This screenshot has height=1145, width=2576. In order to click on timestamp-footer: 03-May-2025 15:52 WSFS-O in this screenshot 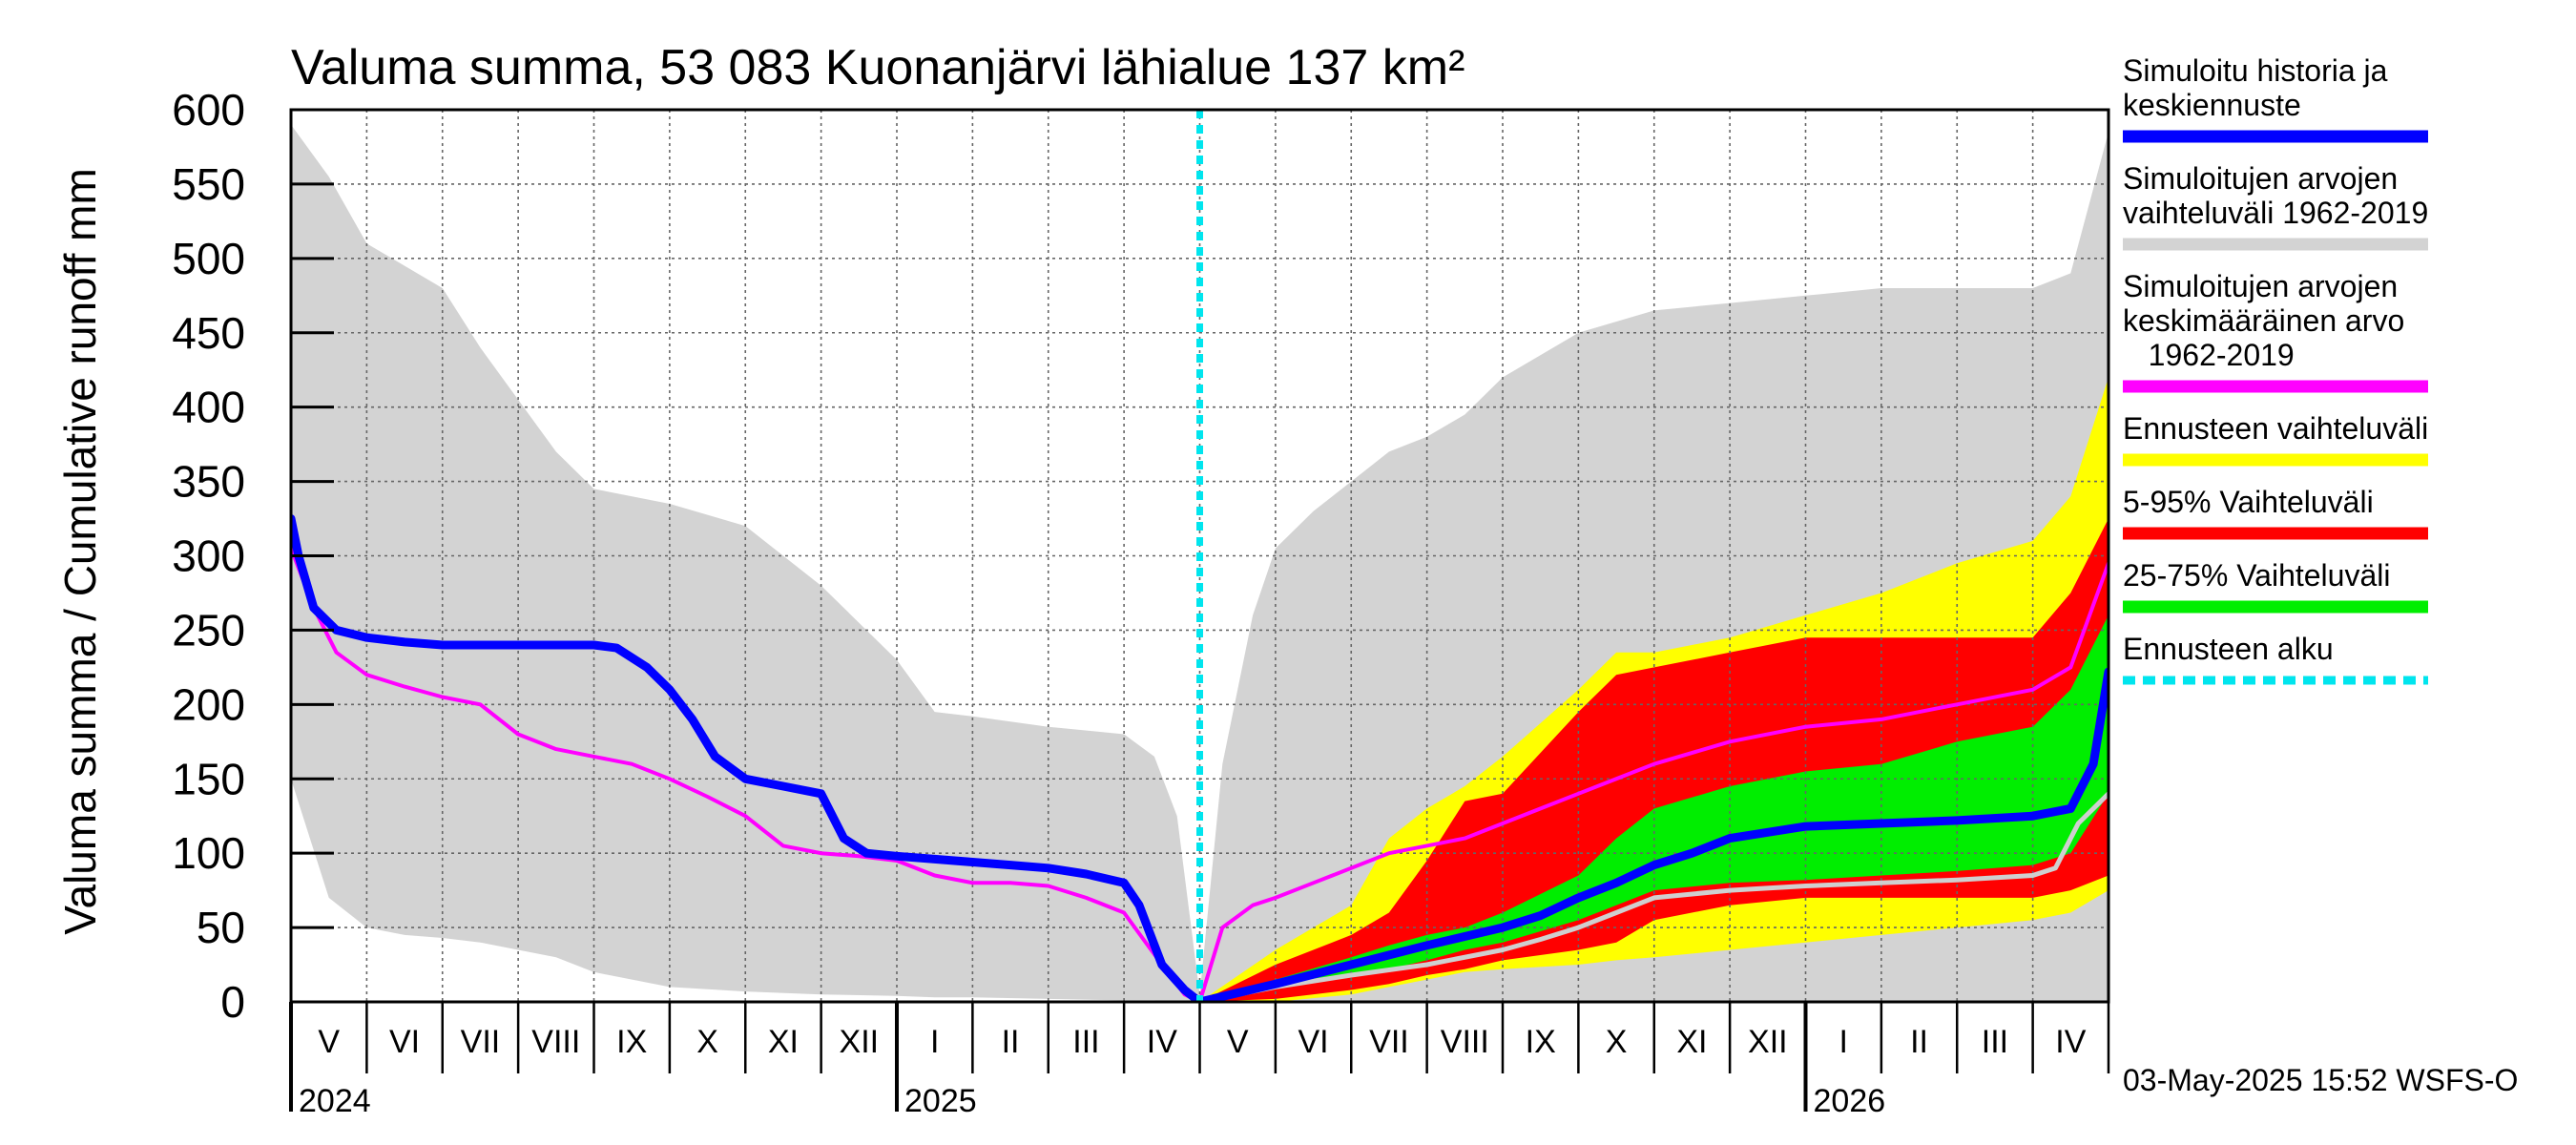, I will do `click(2320, 1080)`.